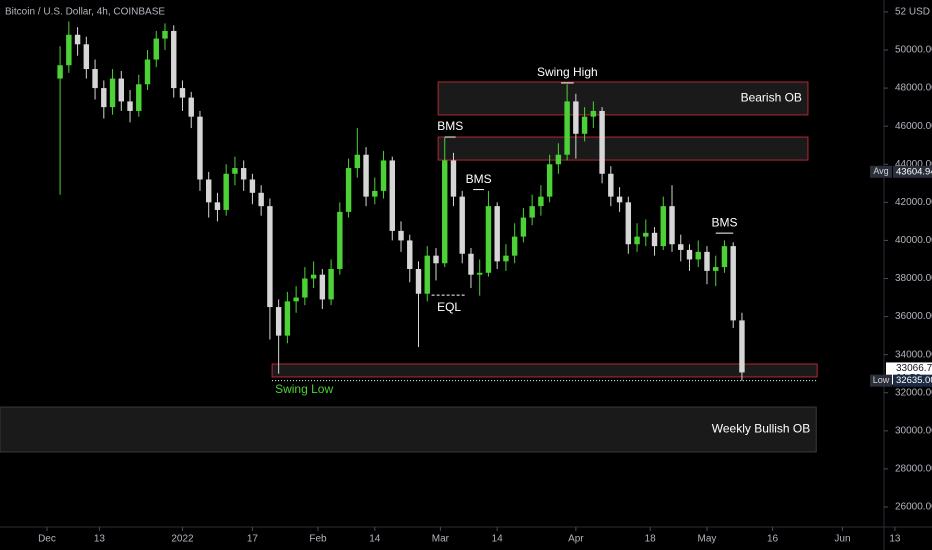  Describe the element at coordinates (304, 389) in the screenshot. I see `zone-label: Swing Low` at that location.